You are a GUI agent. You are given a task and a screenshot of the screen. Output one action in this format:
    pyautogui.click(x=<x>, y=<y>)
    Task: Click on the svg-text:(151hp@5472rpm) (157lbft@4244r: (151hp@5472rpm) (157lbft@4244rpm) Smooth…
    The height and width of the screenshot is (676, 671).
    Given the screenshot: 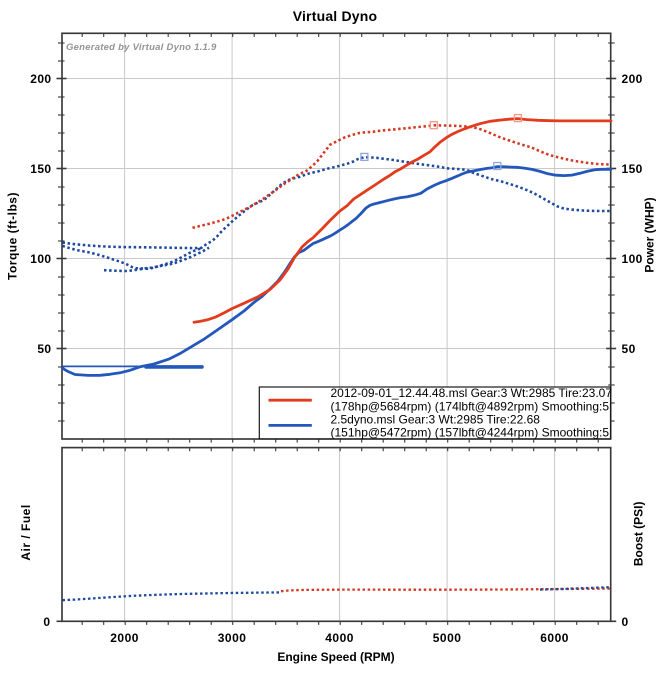 What is the action you would take?
    pyautogui.click(x=470, y=433)
    